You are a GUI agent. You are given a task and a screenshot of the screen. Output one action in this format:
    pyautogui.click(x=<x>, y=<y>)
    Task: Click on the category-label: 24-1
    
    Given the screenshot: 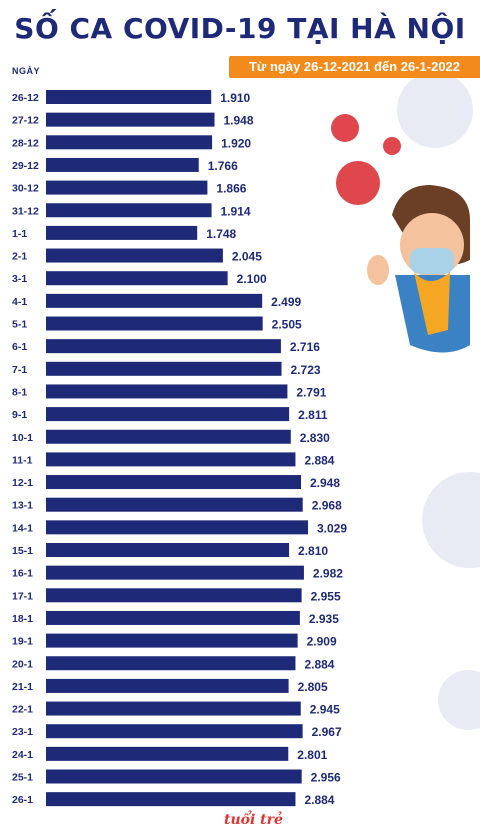 What is the action you would take?
    pyautogui.click(x=22, y=755)
    